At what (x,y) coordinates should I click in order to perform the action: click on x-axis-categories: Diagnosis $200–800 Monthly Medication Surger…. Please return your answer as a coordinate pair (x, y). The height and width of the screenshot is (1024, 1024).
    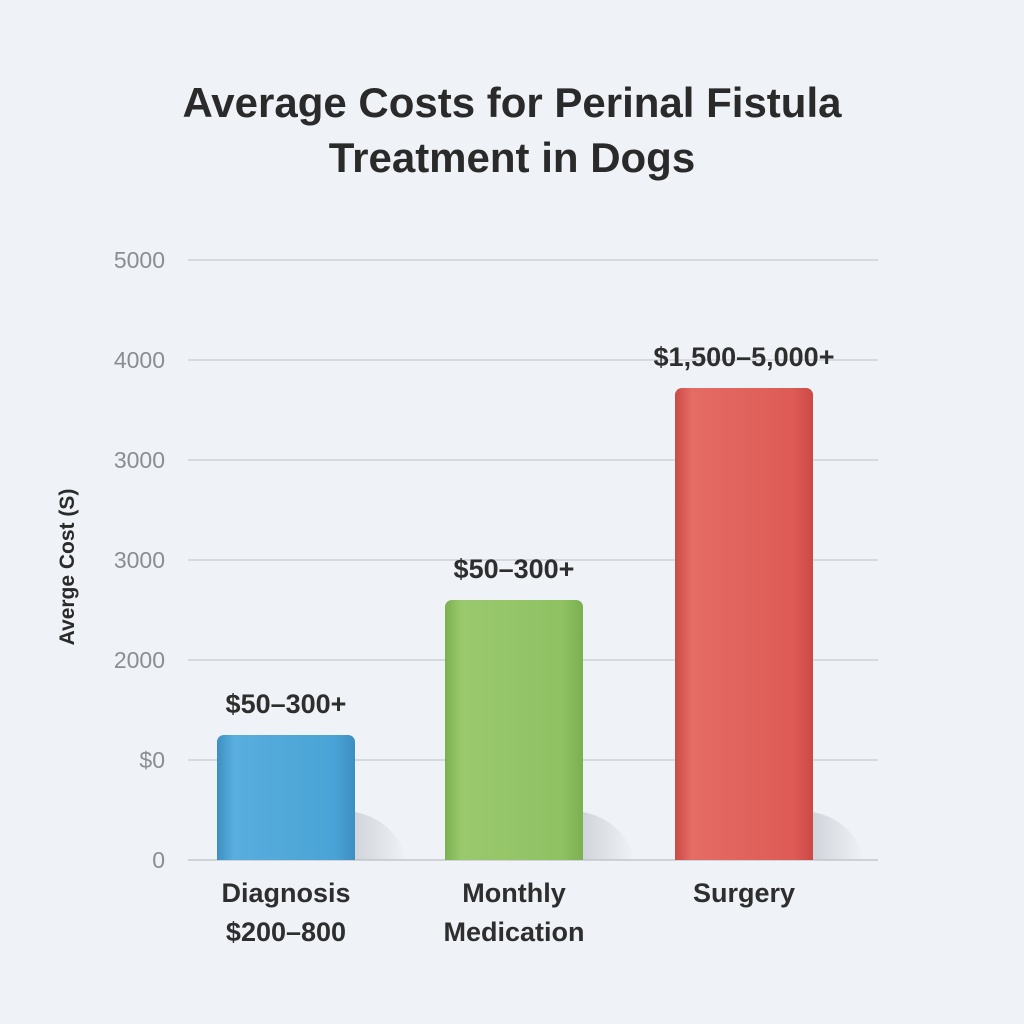
    Looking at the image, I should click on (508, 912).